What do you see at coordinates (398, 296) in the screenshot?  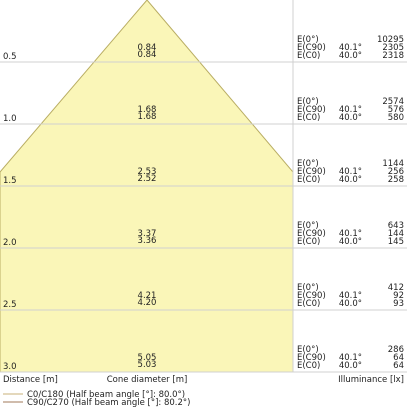 I see `e-value: 92` at bounding box center [398, 296].